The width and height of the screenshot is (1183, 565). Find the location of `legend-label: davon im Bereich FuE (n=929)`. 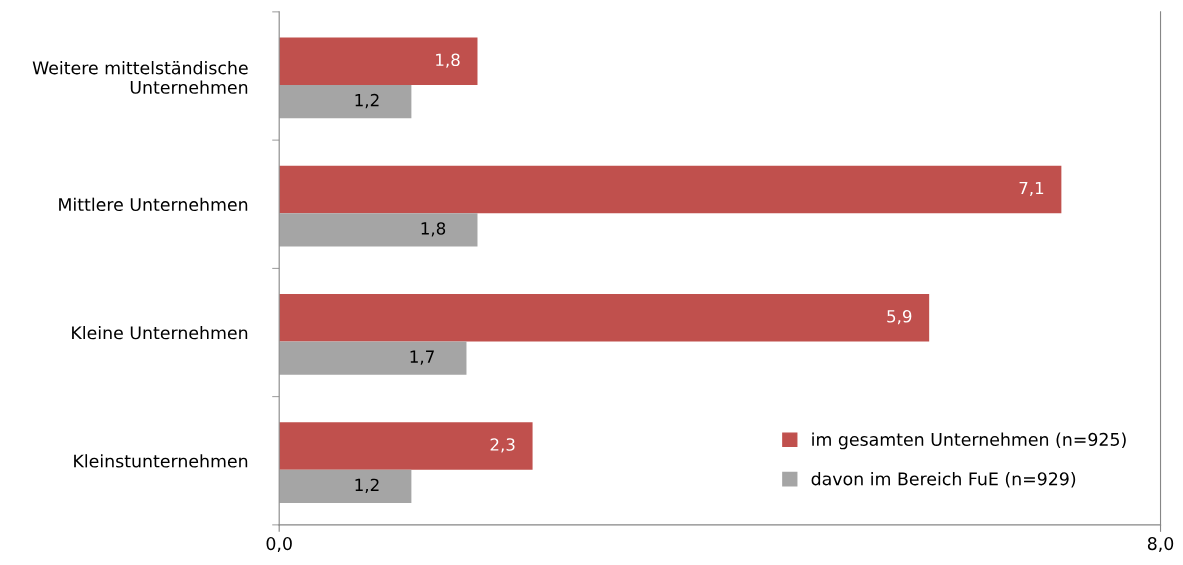

legend-label: davon im Bereich FuE (n=929) is located at coordinates (943, 479).